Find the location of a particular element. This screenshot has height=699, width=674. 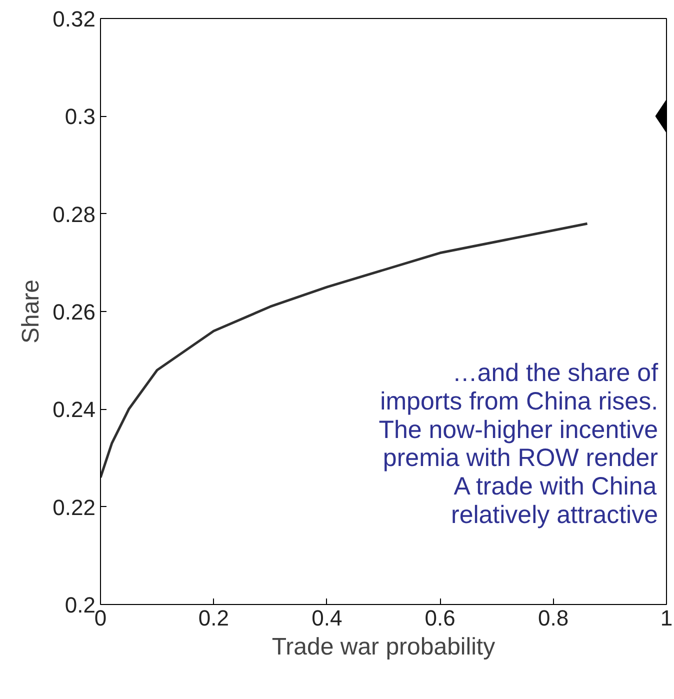

x-axis-title: Trade war probability is located at coordinates (384, 647).